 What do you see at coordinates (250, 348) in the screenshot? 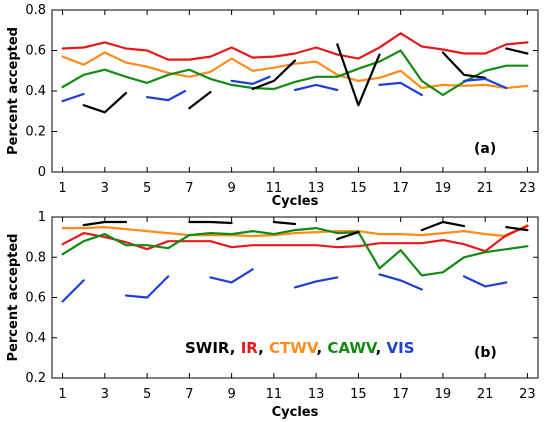
I see `legend-ir: IR` at bounding box center [250, 348].